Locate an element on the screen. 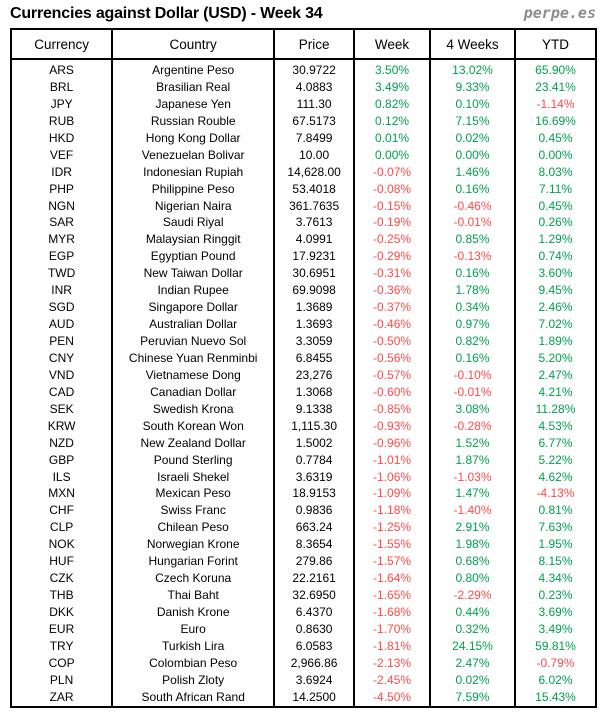  col-header-4weeks: 4 Weeks is located at coordinates (472, 44).